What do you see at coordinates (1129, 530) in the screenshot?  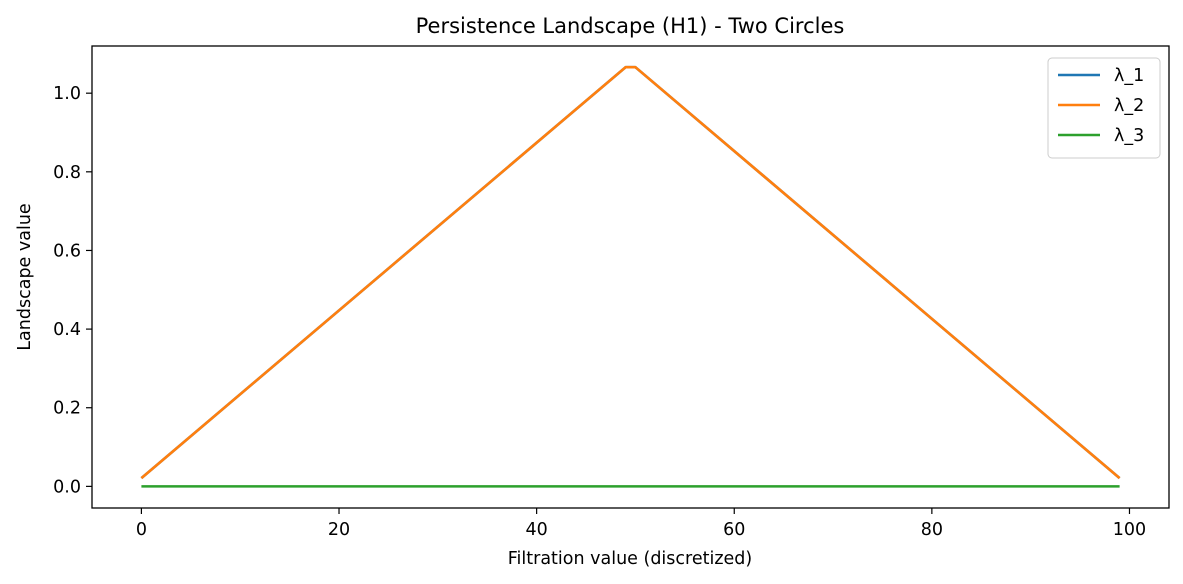 I see `x-tick-label: 100` at bounding box center [1129, 530].